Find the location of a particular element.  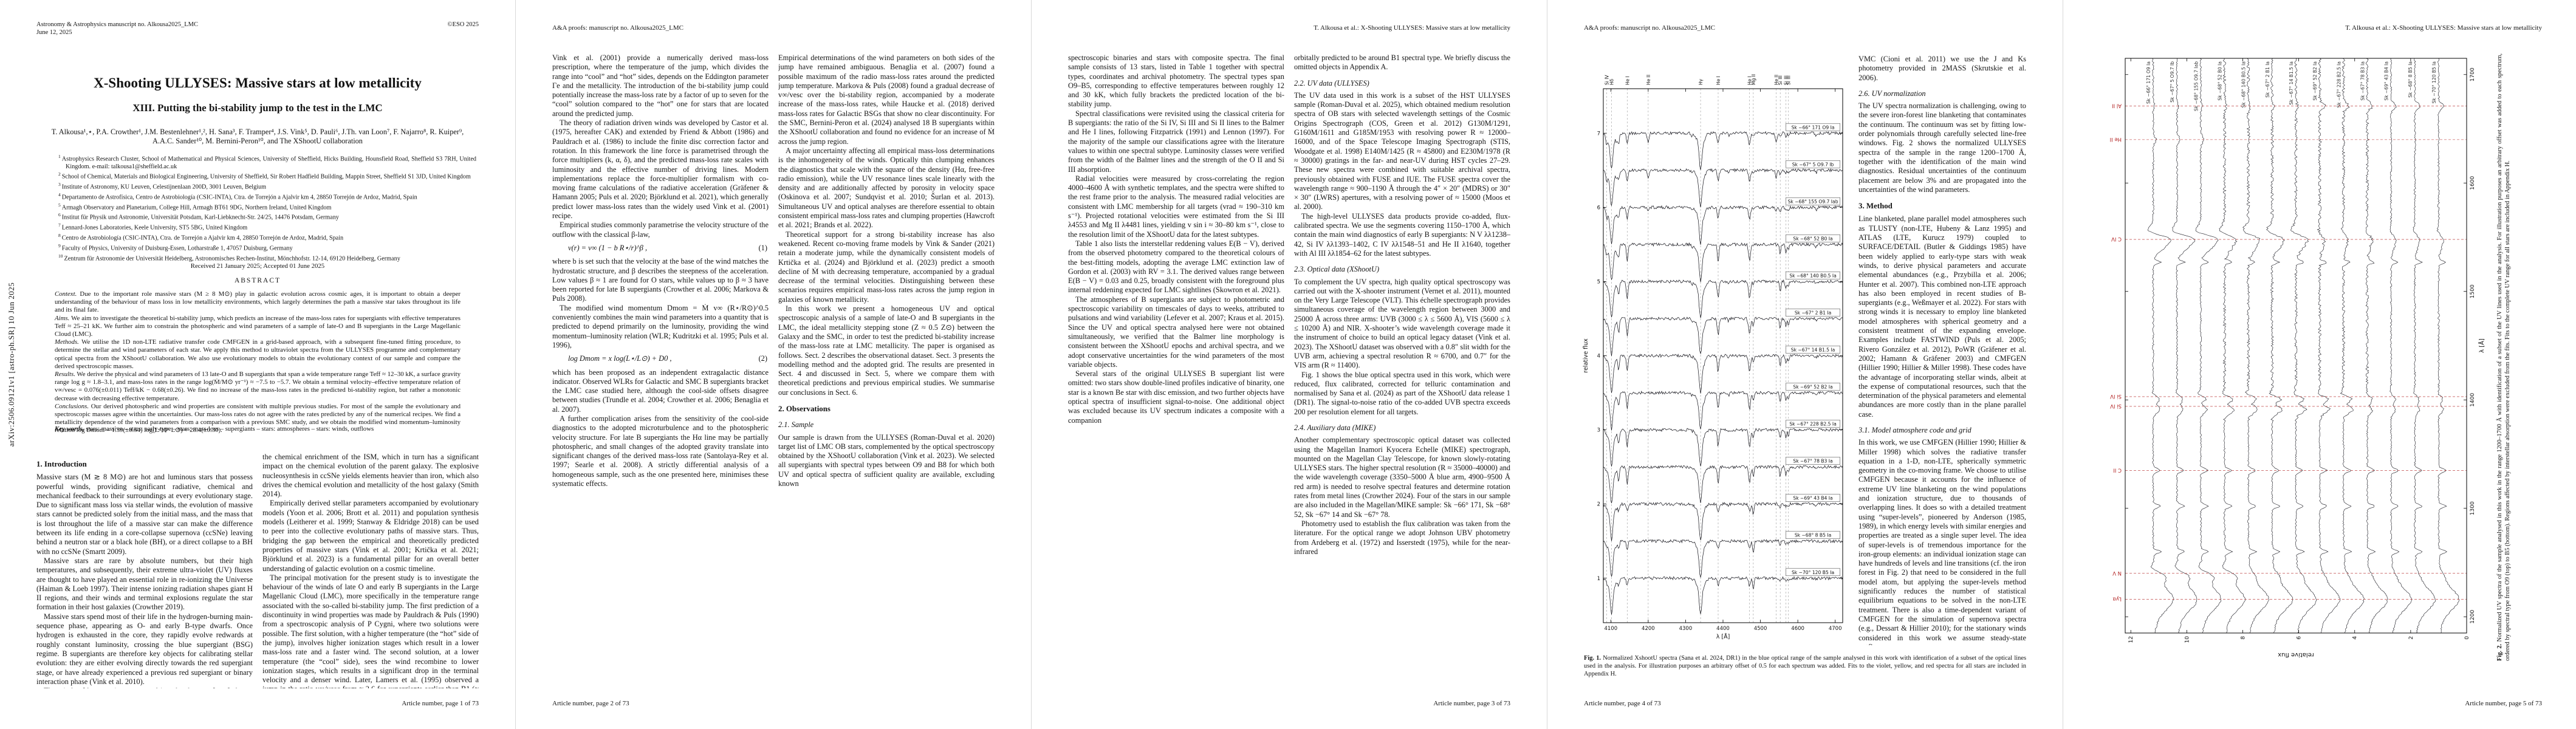

svg-text: 1600 is located at coordinates (2473, 183).